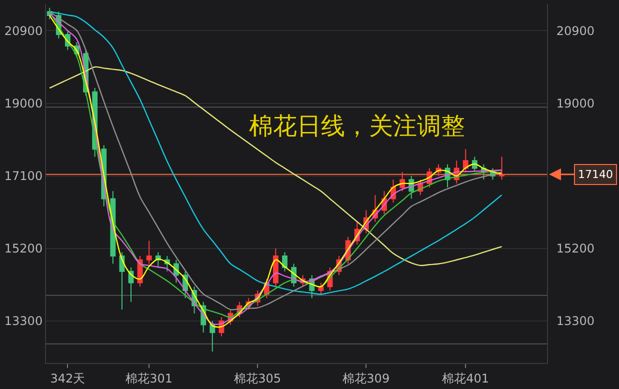  I want to click on ref-line-label: 17140, so click(595, 174).